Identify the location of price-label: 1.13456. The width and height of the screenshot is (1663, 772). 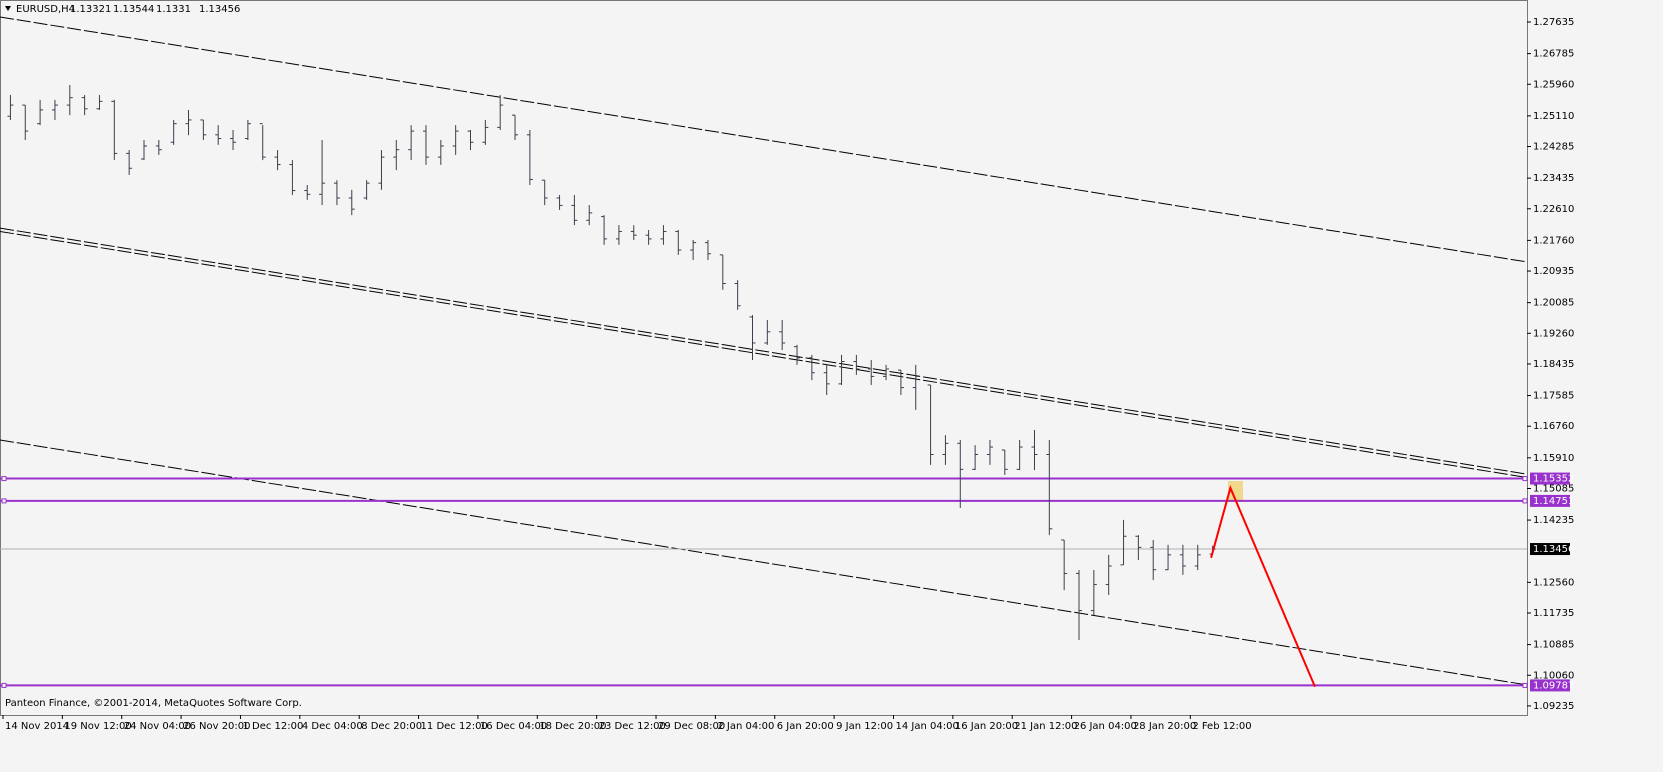
(1553, 549).